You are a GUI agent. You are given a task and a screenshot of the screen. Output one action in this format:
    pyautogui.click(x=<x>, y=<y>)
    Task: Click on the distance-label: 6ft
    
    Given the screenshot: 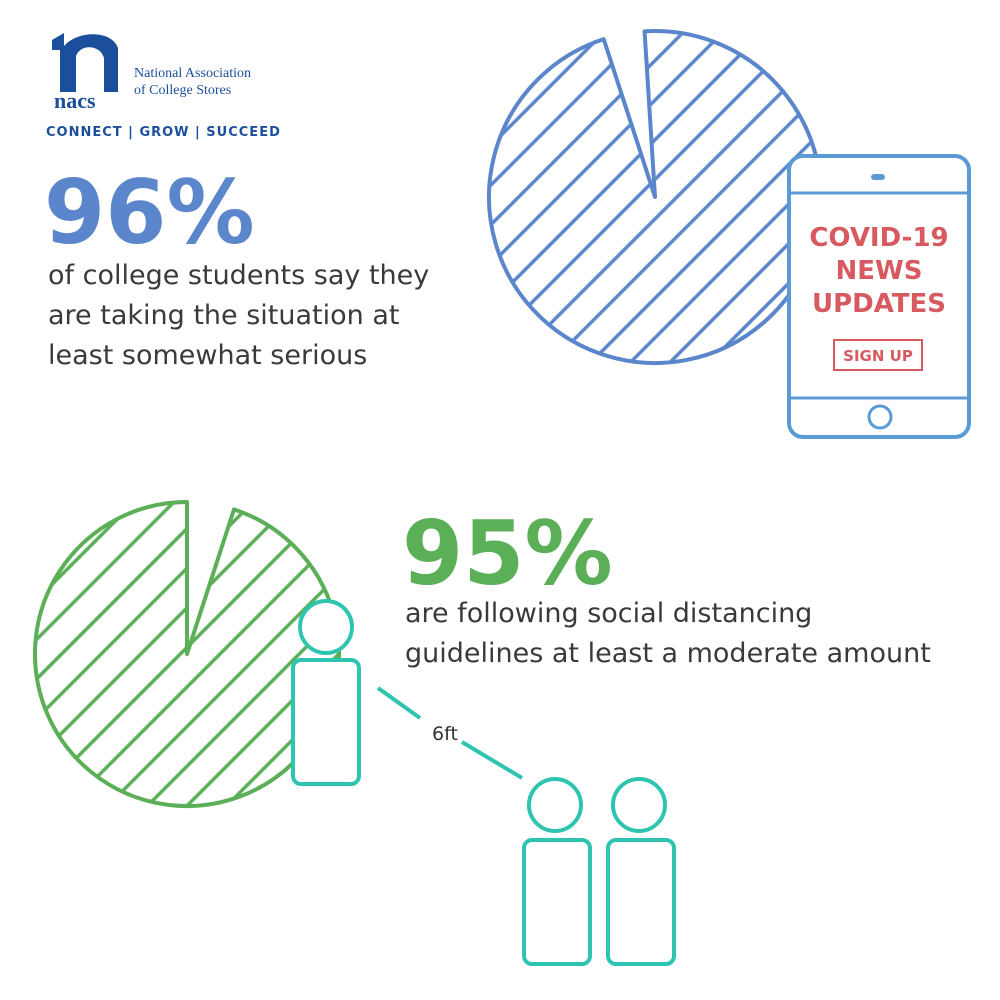 What is the action you would take?
    pyautogui.click(x=445, y=734)
    